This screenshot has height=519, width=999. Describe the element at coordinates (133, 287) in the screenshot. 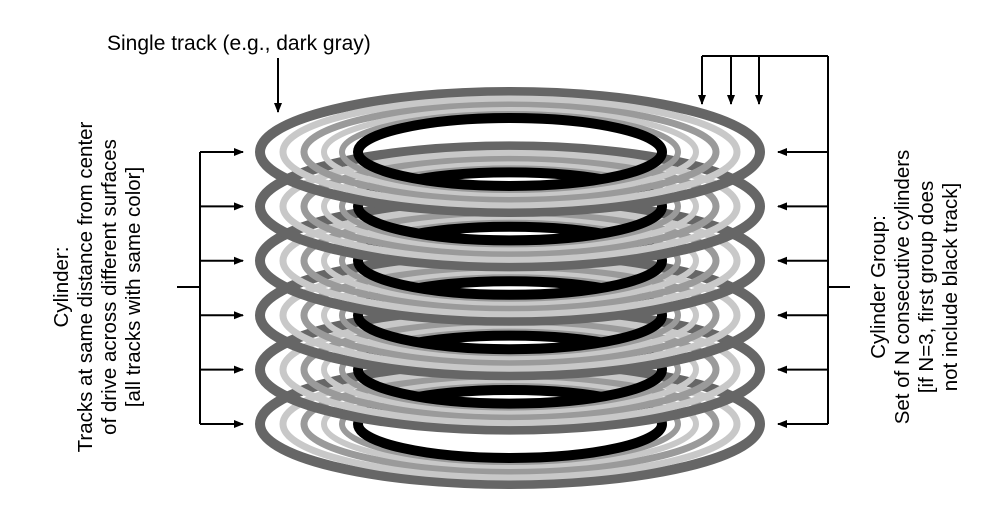

I see `cylinder-label-line4: [all tracks with same color]` at that location.